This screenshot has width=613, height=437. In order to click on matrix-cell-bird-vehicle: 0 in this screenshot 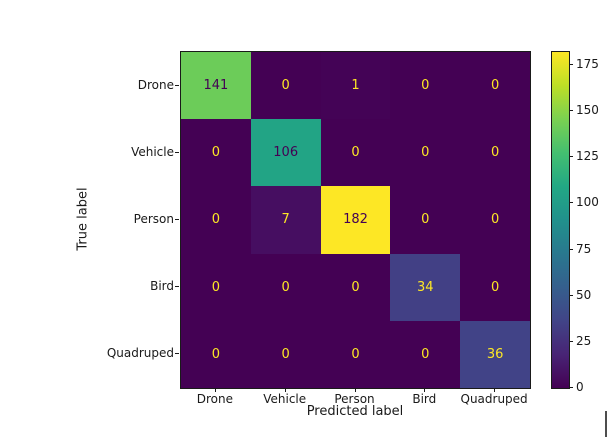, I will do `click(285, 287)`.